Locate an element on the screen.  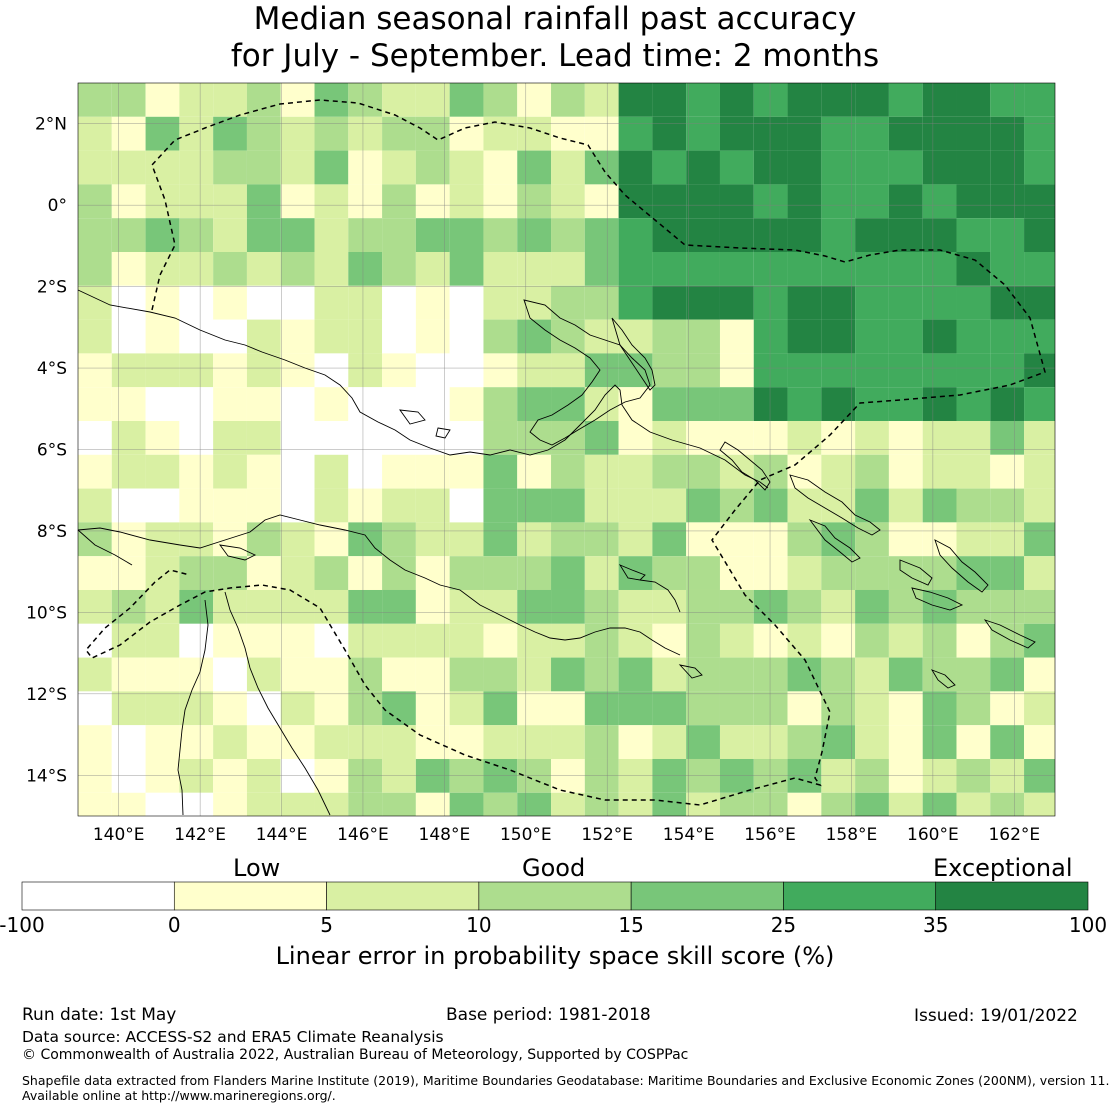
cape-york-west is located at coordinates (193, 707).